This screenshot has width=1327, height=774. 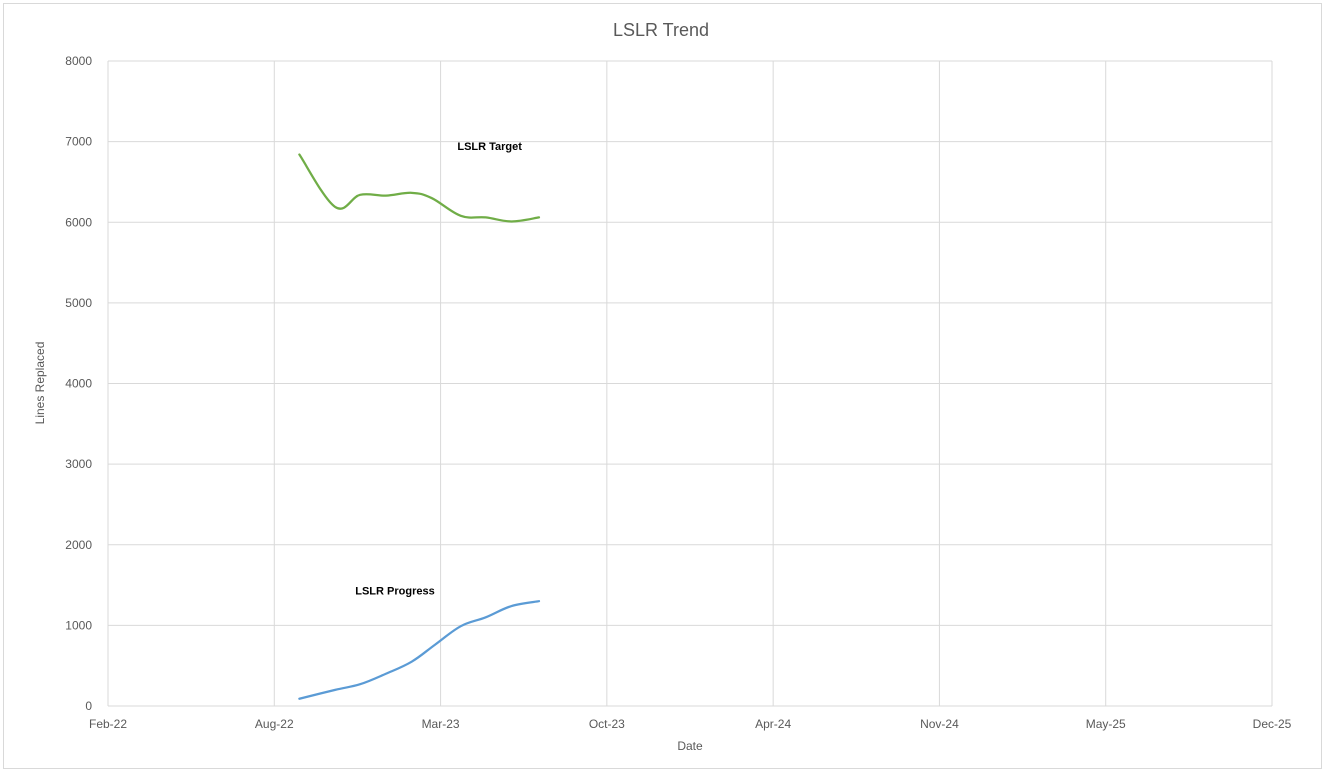 I want to click on y-tick-label: 4000, so click(x=78, y=384).